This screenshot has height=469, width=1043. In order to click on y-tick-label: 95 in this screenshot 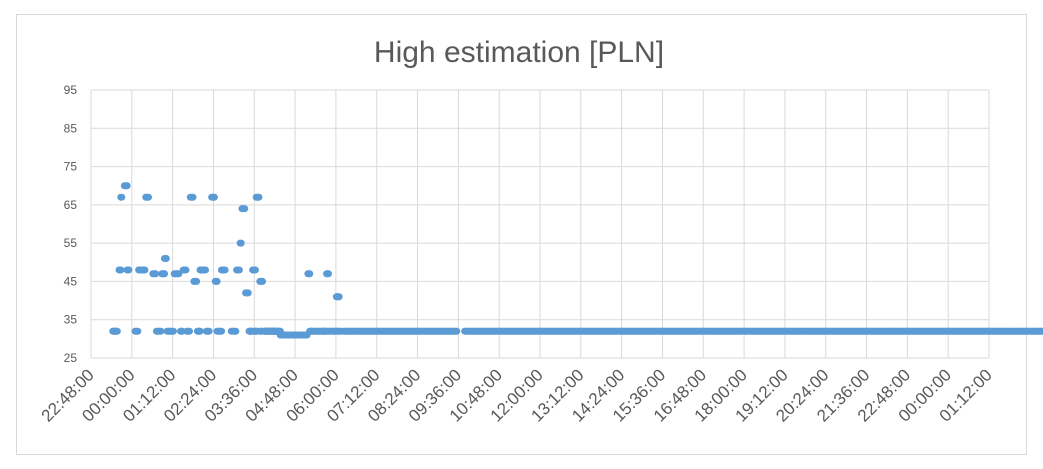, I will do `click(71, 90)`.